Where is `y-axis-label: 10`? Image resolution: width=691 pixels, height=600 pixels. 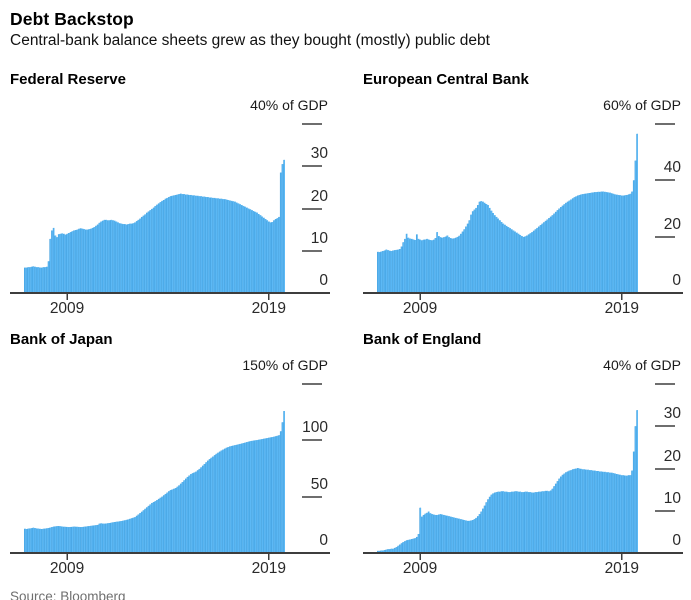 y-axis-label: 10 is located at coordinates (319, 238).